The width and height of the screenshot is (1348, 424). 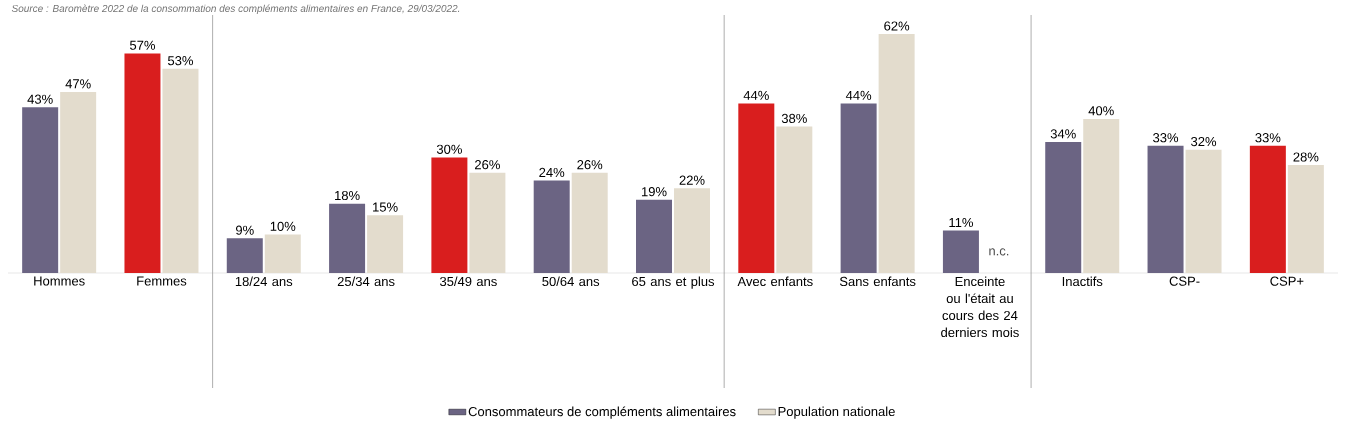 What do you see at coordinates (602, 412) in the screenshot?
I see `legend-label: Consommateurs de compléments alimentaires` at bounding box center [602, 412].